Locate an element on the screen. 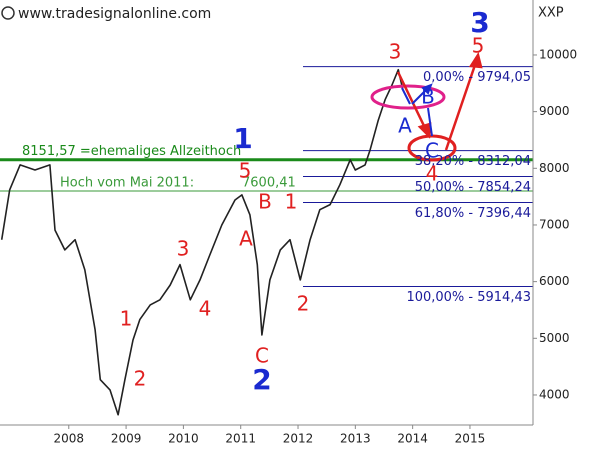 The height and width of the screenshot is (450, 595). x-tick-label: 2012 is located at coordinates (298, 439).